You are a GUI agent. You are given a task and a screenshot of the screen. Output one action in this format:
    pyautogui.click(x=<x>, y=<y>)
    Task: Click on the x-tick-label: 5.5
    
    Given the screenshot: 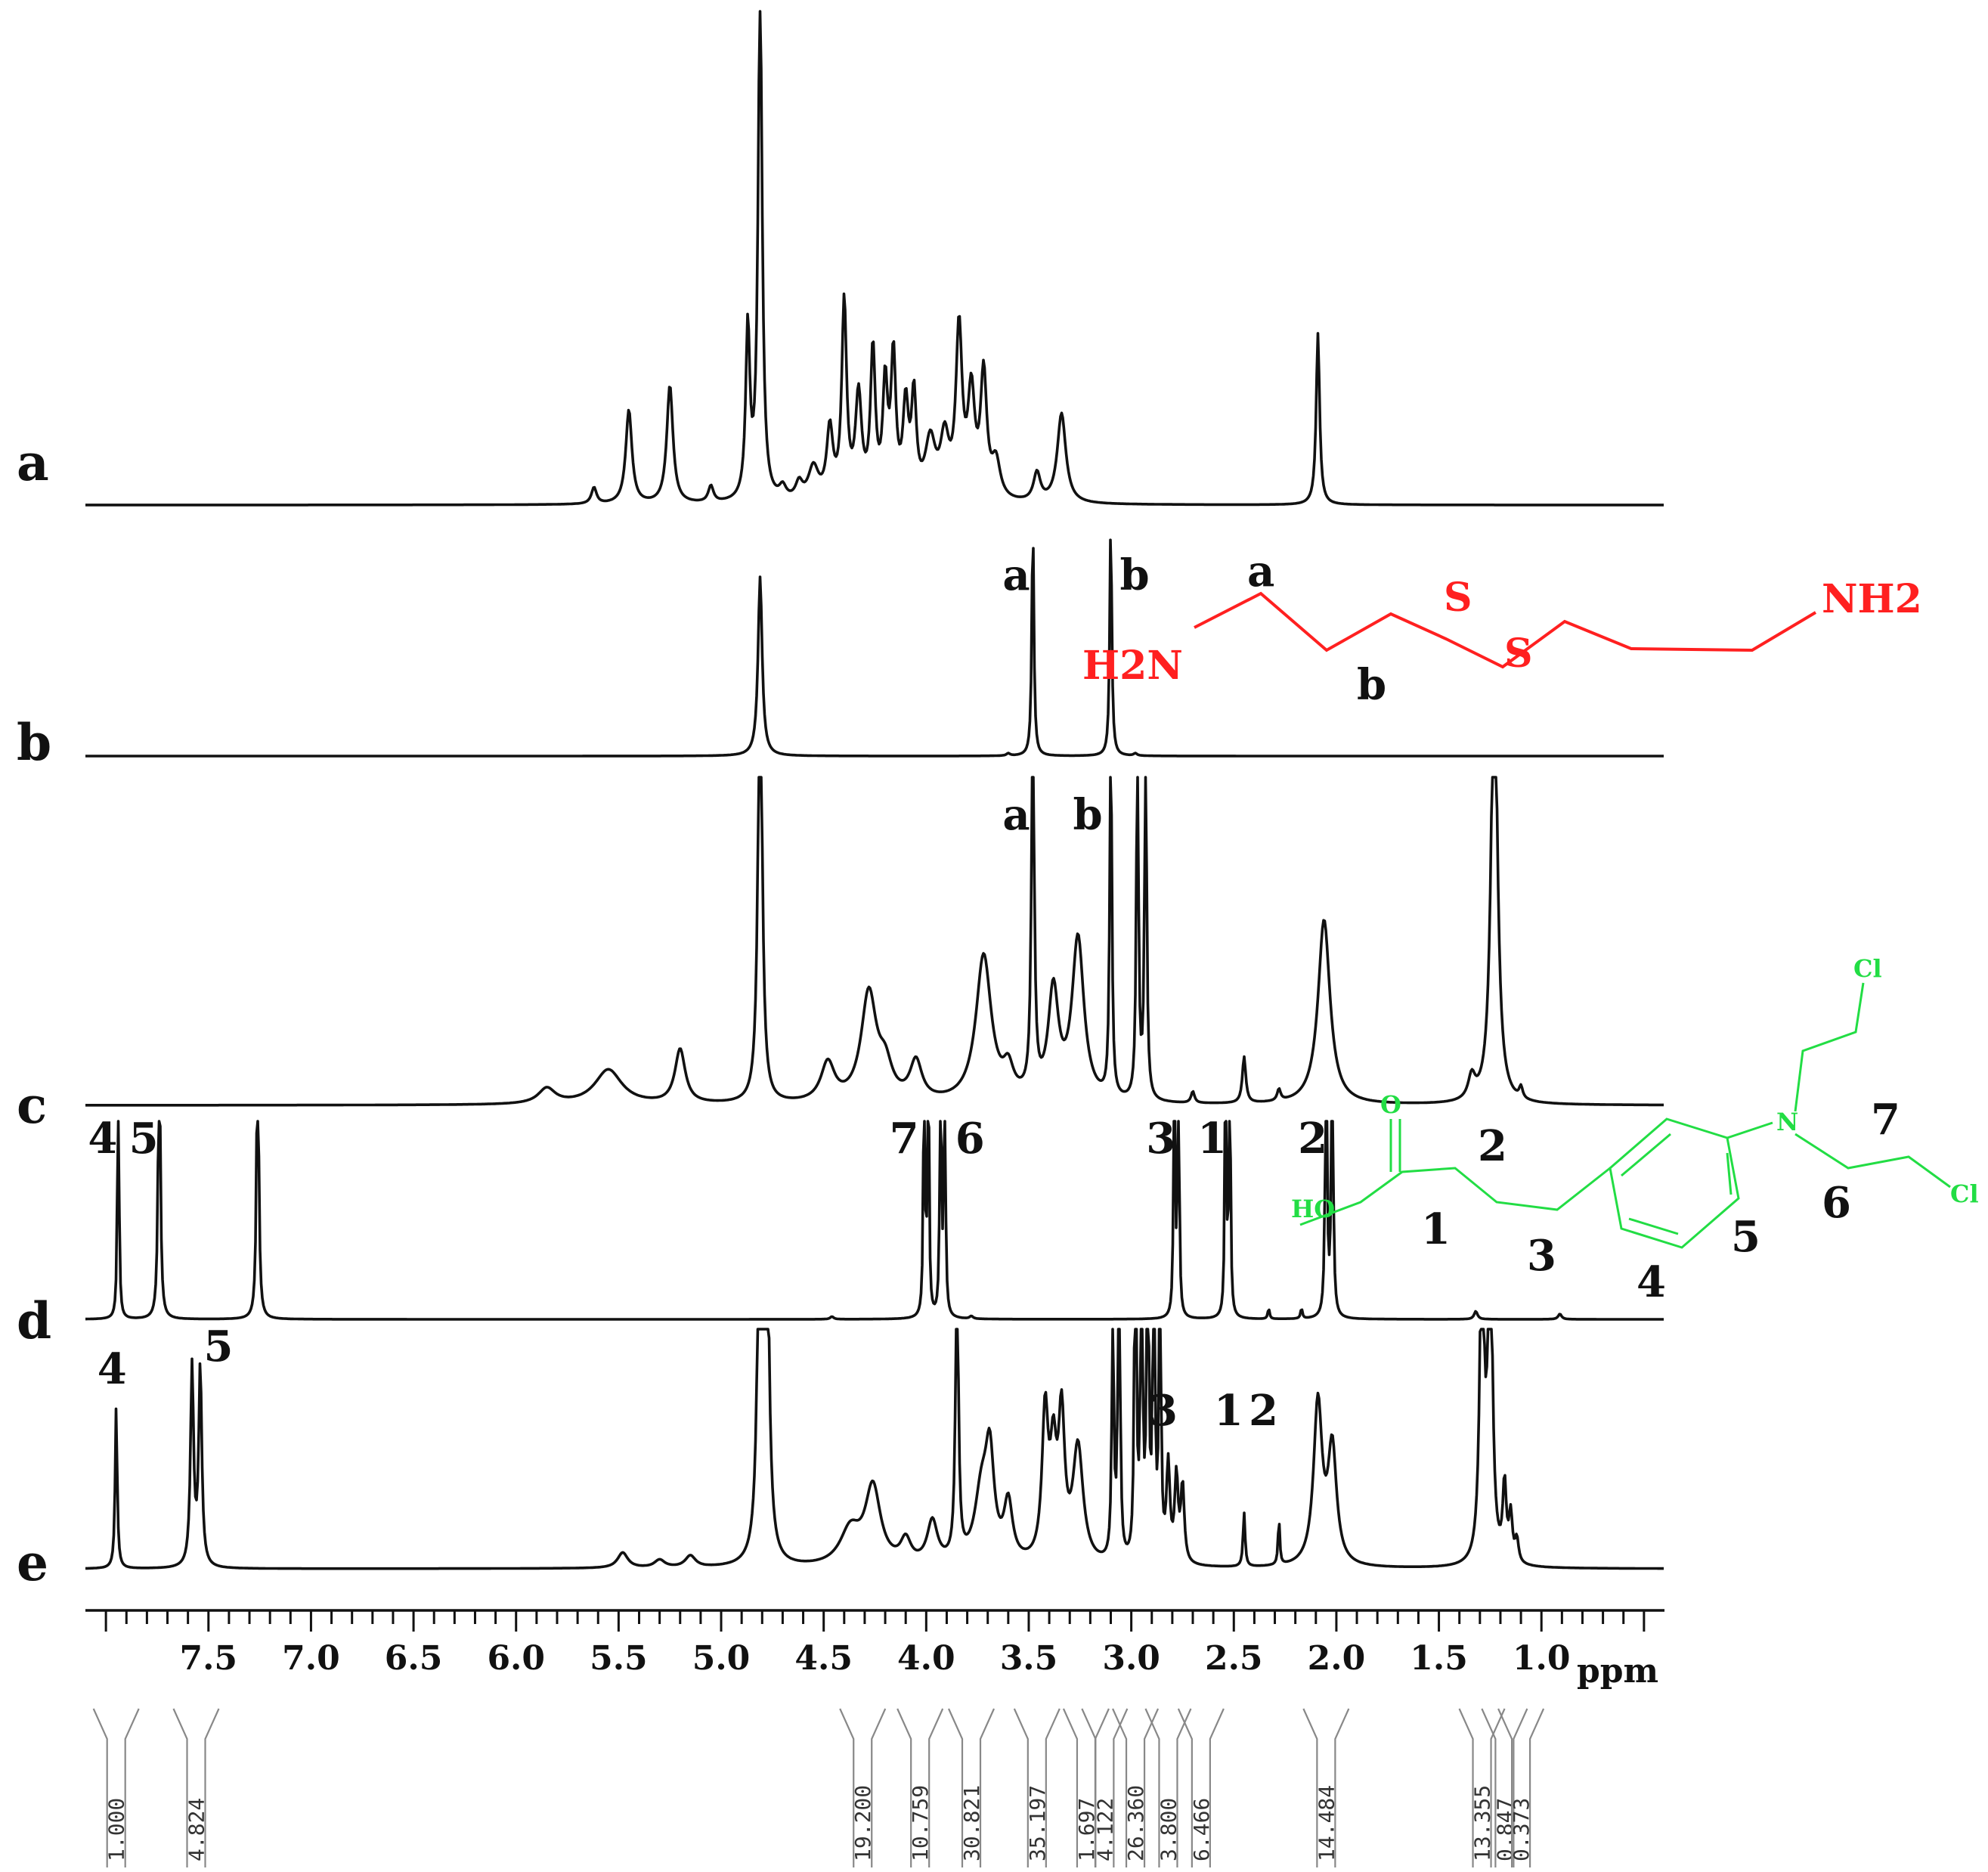 What is the action you would take?
    pyautogui.click(x=619, y=1659)
    